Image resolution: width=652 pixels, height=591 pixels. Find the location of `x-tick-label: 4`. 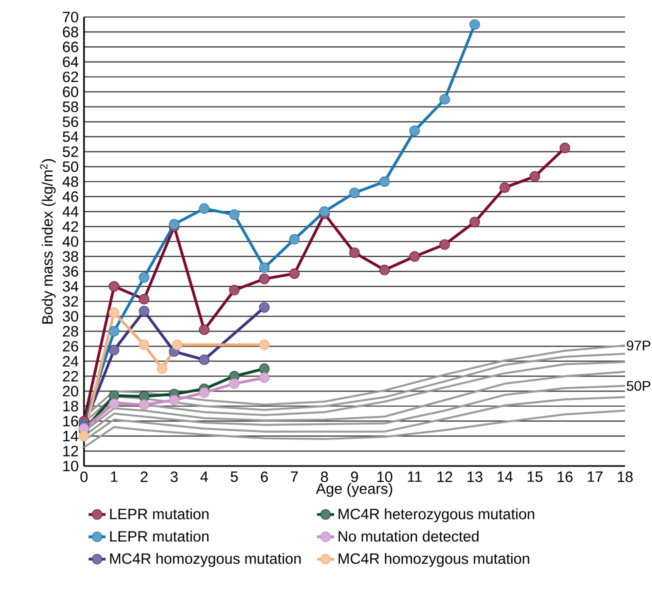

x-tick-label: 4 is located at coordinates (204, 477).